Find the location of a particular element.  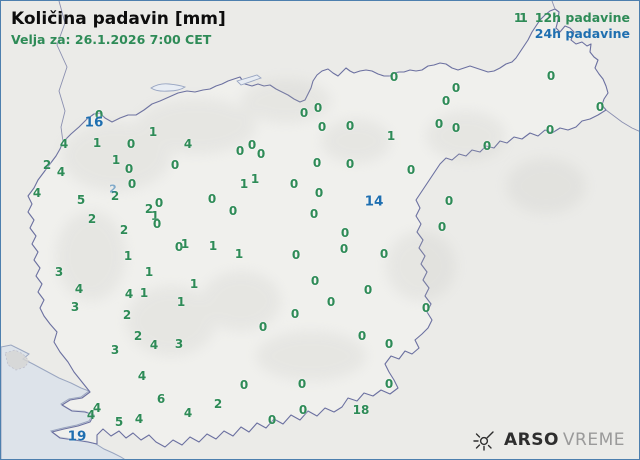

sun-rays-icon is located at coordinates (483, 441).